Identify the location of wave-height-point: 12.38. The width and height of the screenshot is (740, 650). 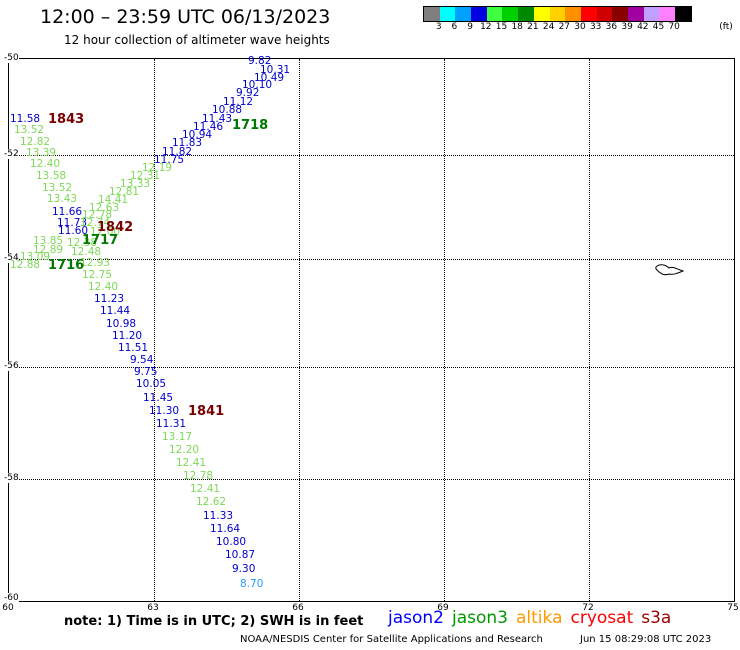
(82, 243).